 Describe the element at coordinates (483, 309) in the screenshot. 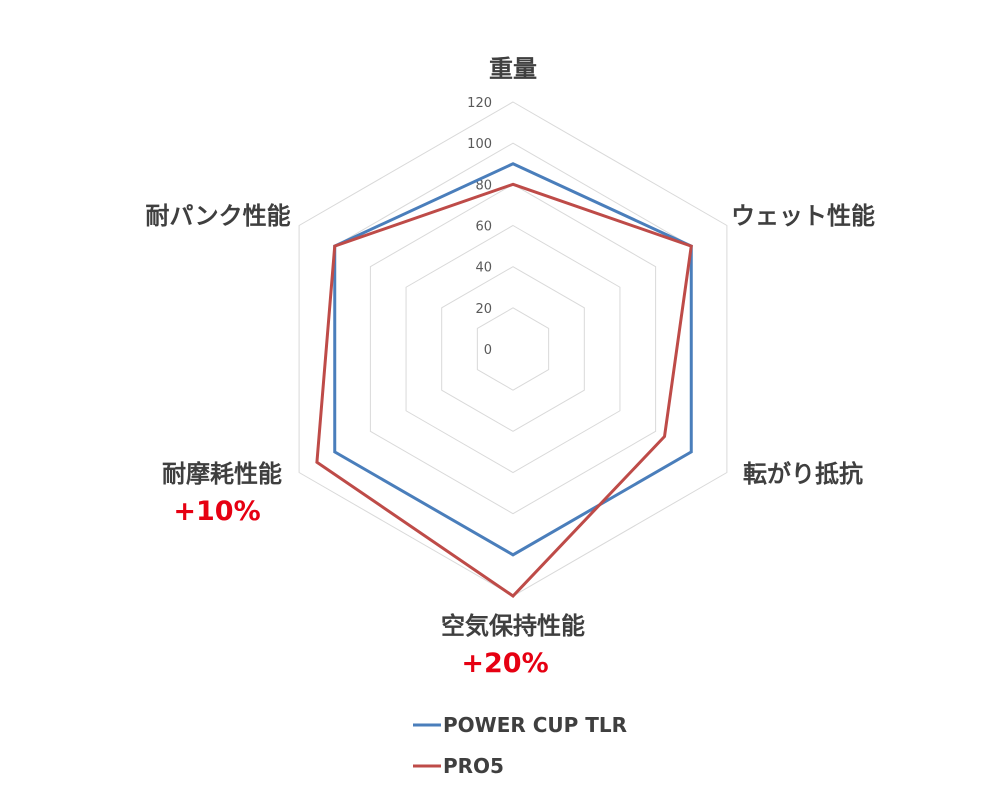

I see `tick-label: 20` at that location.